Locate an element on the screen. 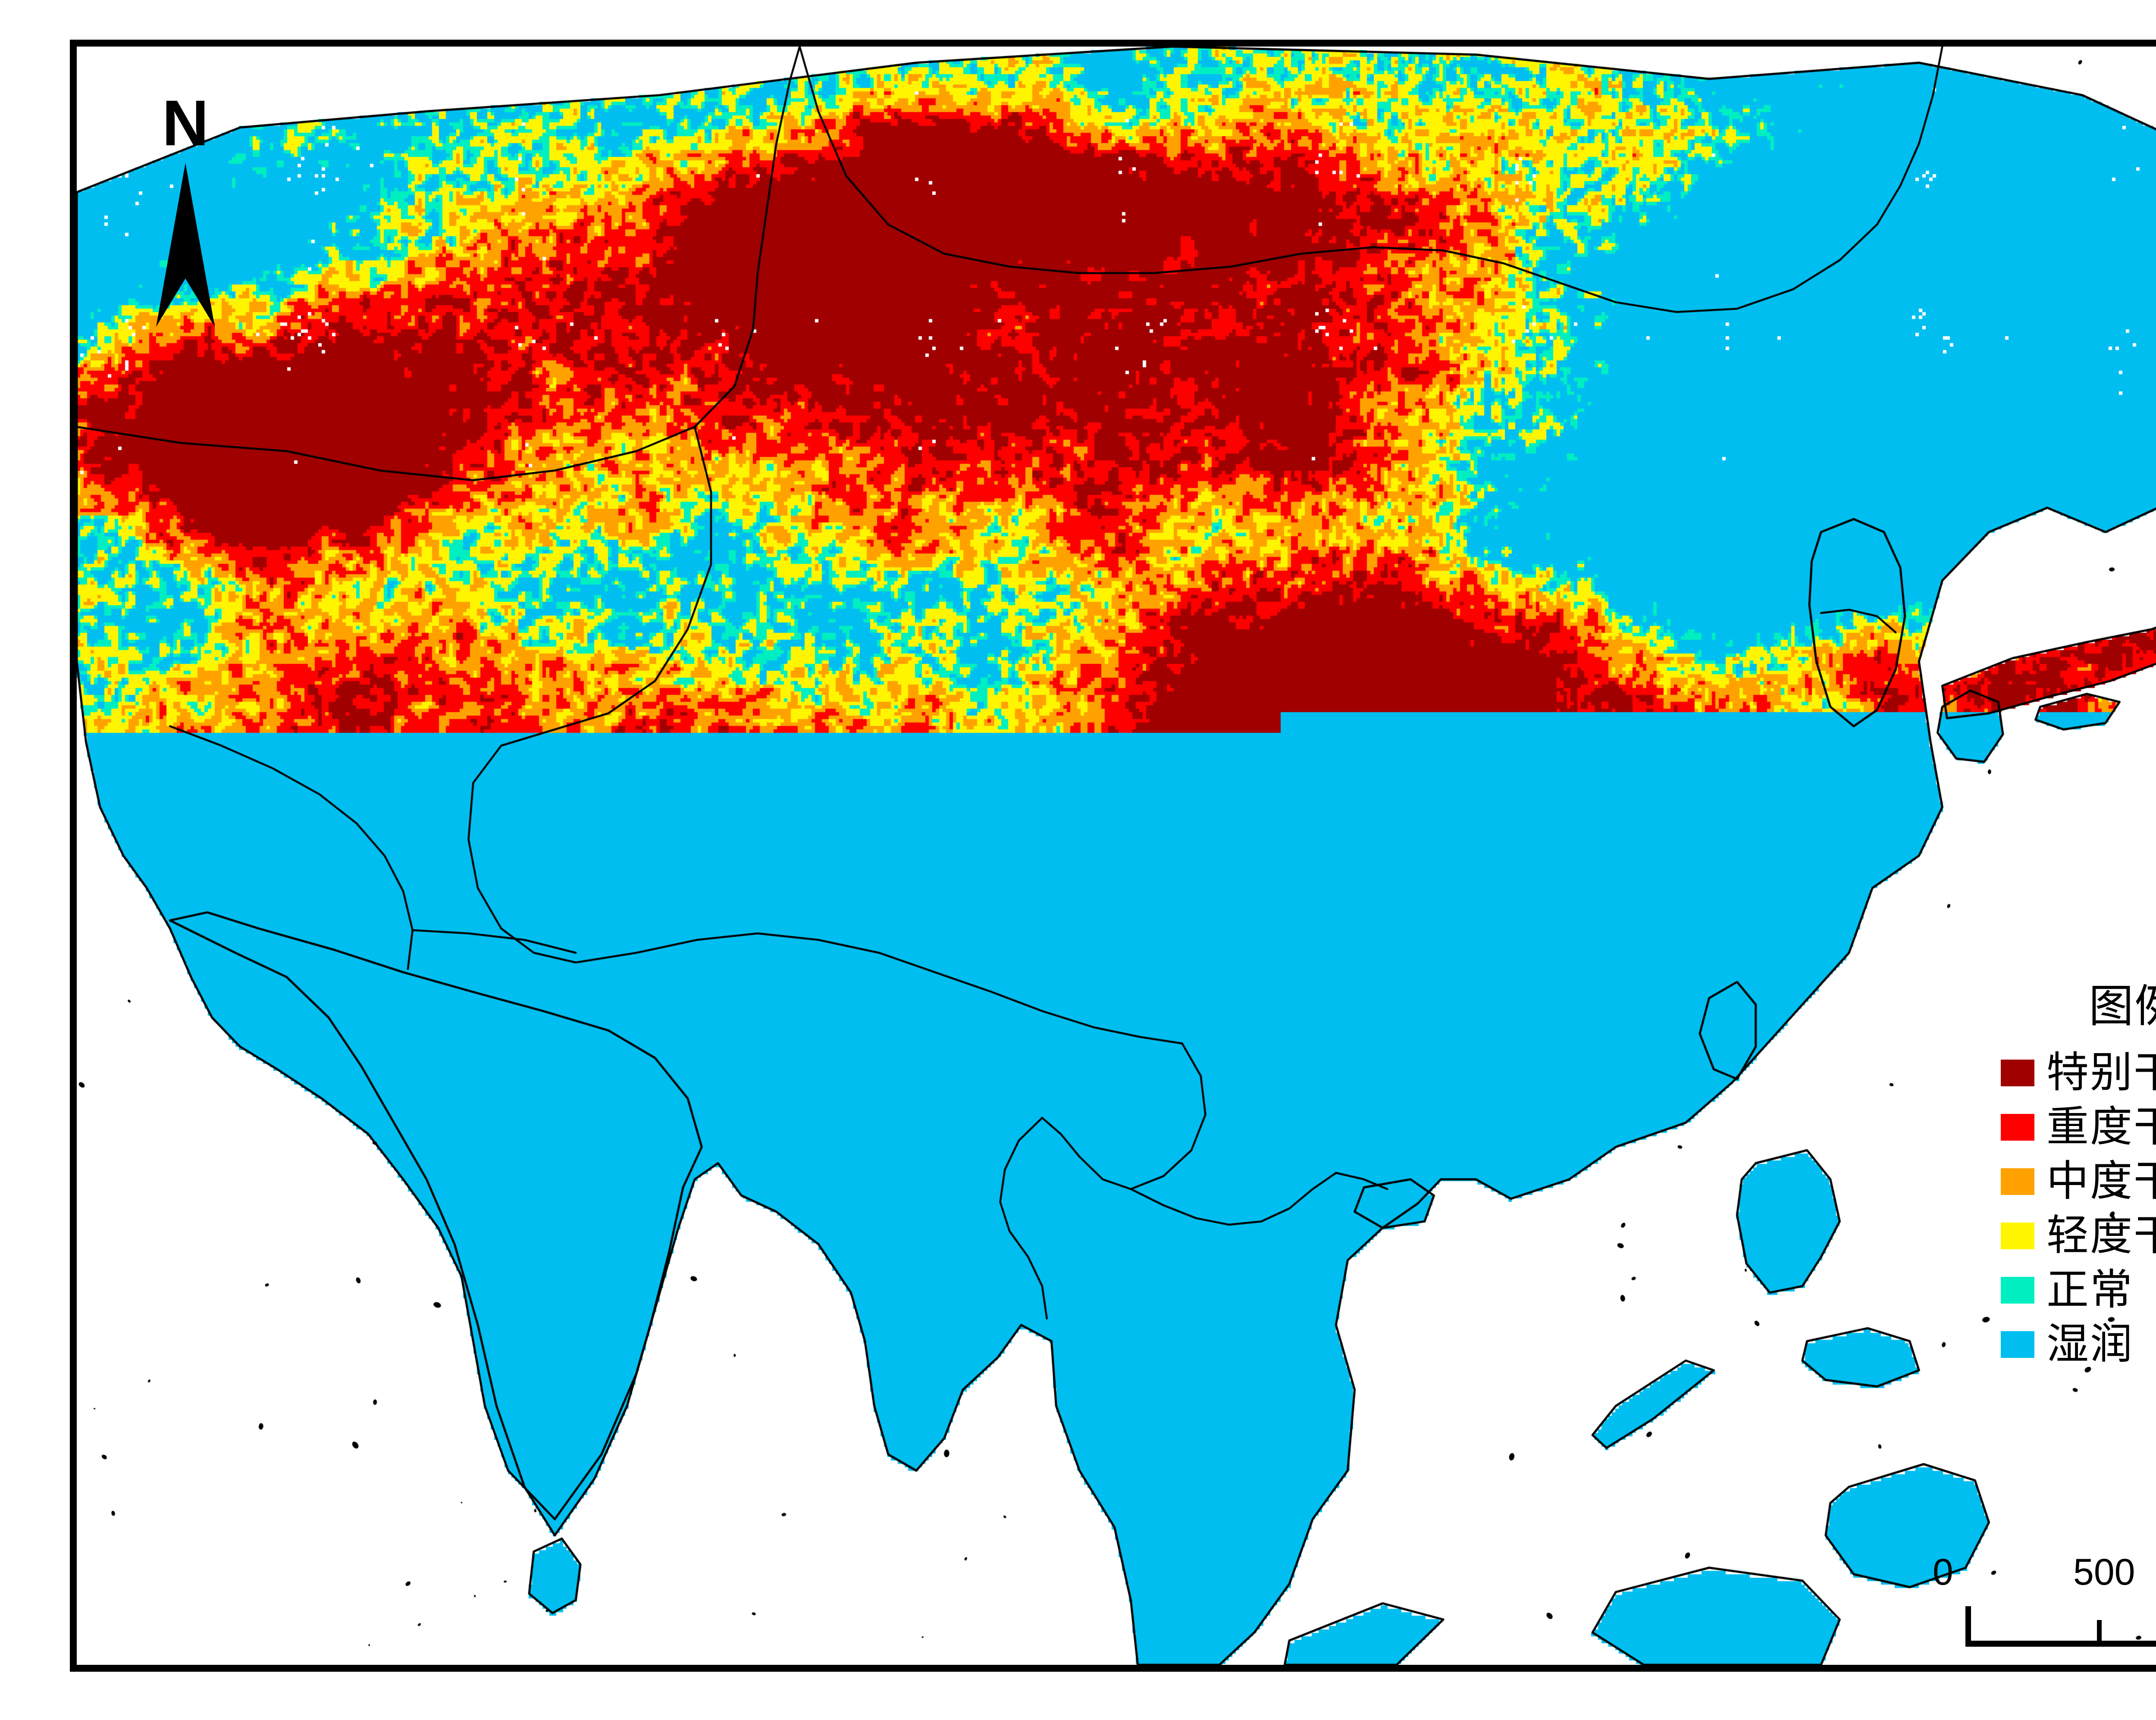 Image resolution: width=2156 pixels, height=1720 pixels. legend: 图例 特别干旱 重度干旱 中度干旱 轻度干旱 正常 is located at coordinates (2078, 1215).